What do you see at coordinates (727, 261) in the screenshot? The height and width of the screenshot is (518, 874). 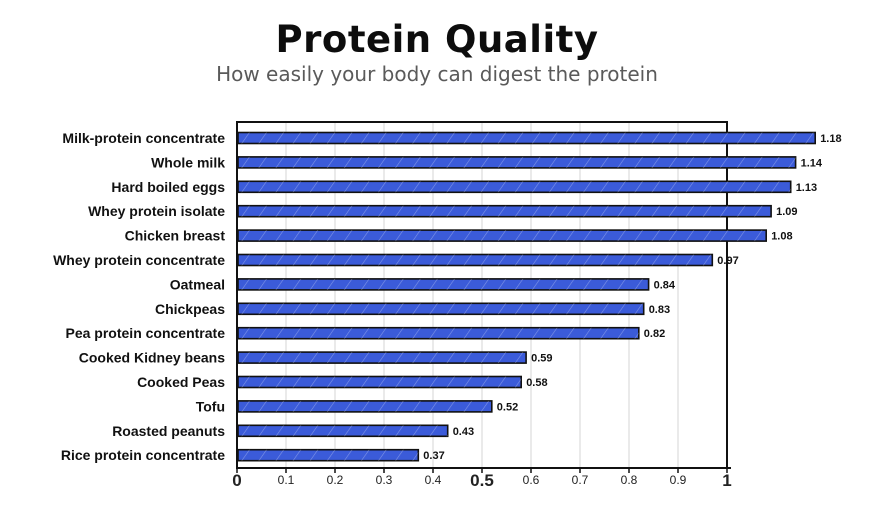 I see `value-label: 0.97` at bounding box center [727, 261].